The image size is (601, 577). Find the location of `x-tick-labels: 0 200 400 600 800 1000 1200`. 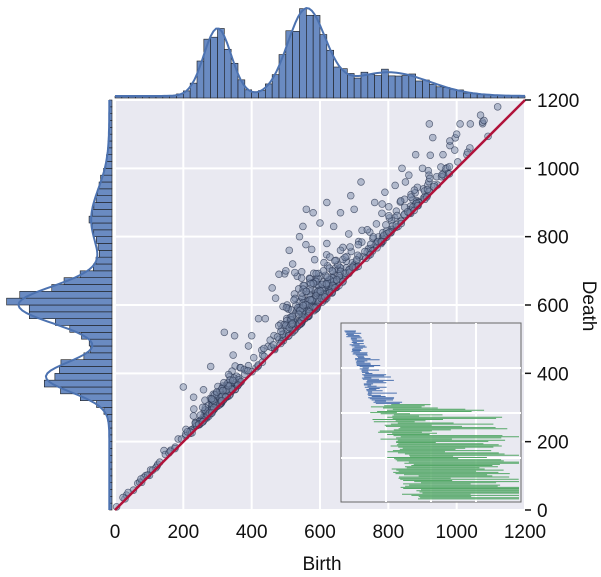

x-tick-labels: 0 200 400 600 800 1000 1200 is located at coordinates (328, 532).